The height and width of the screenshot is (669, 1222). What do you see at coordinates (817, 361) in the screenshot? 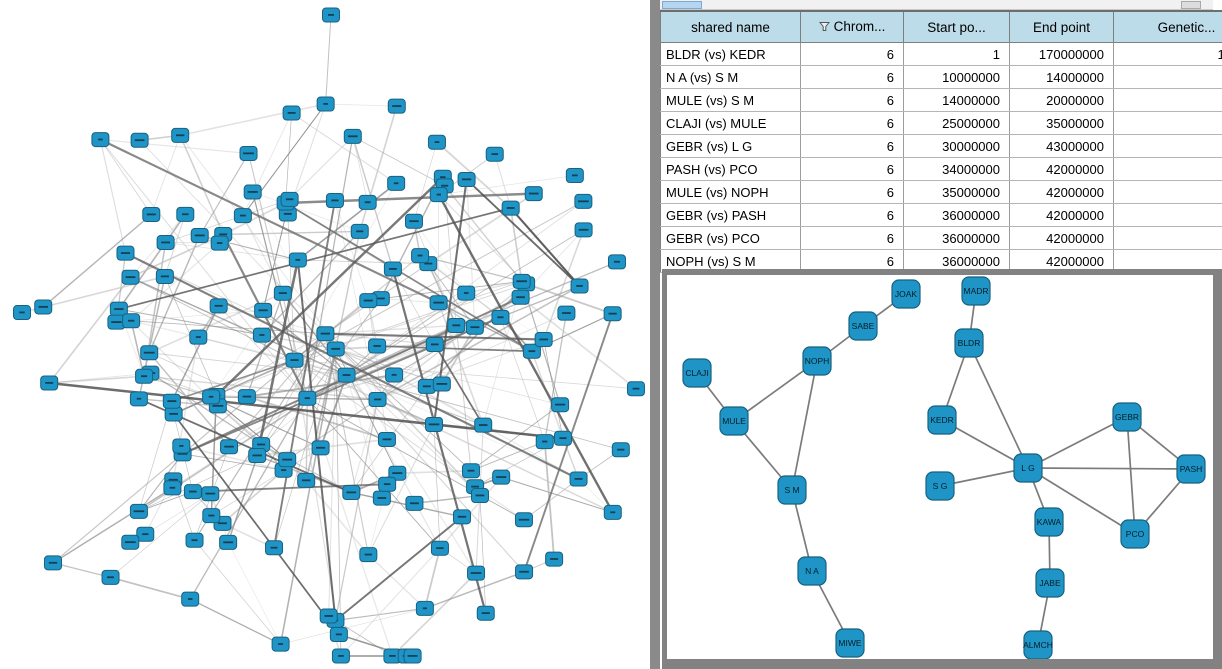
I see `network-node-NOPH: NOPH` at bounding box center [817, 361].